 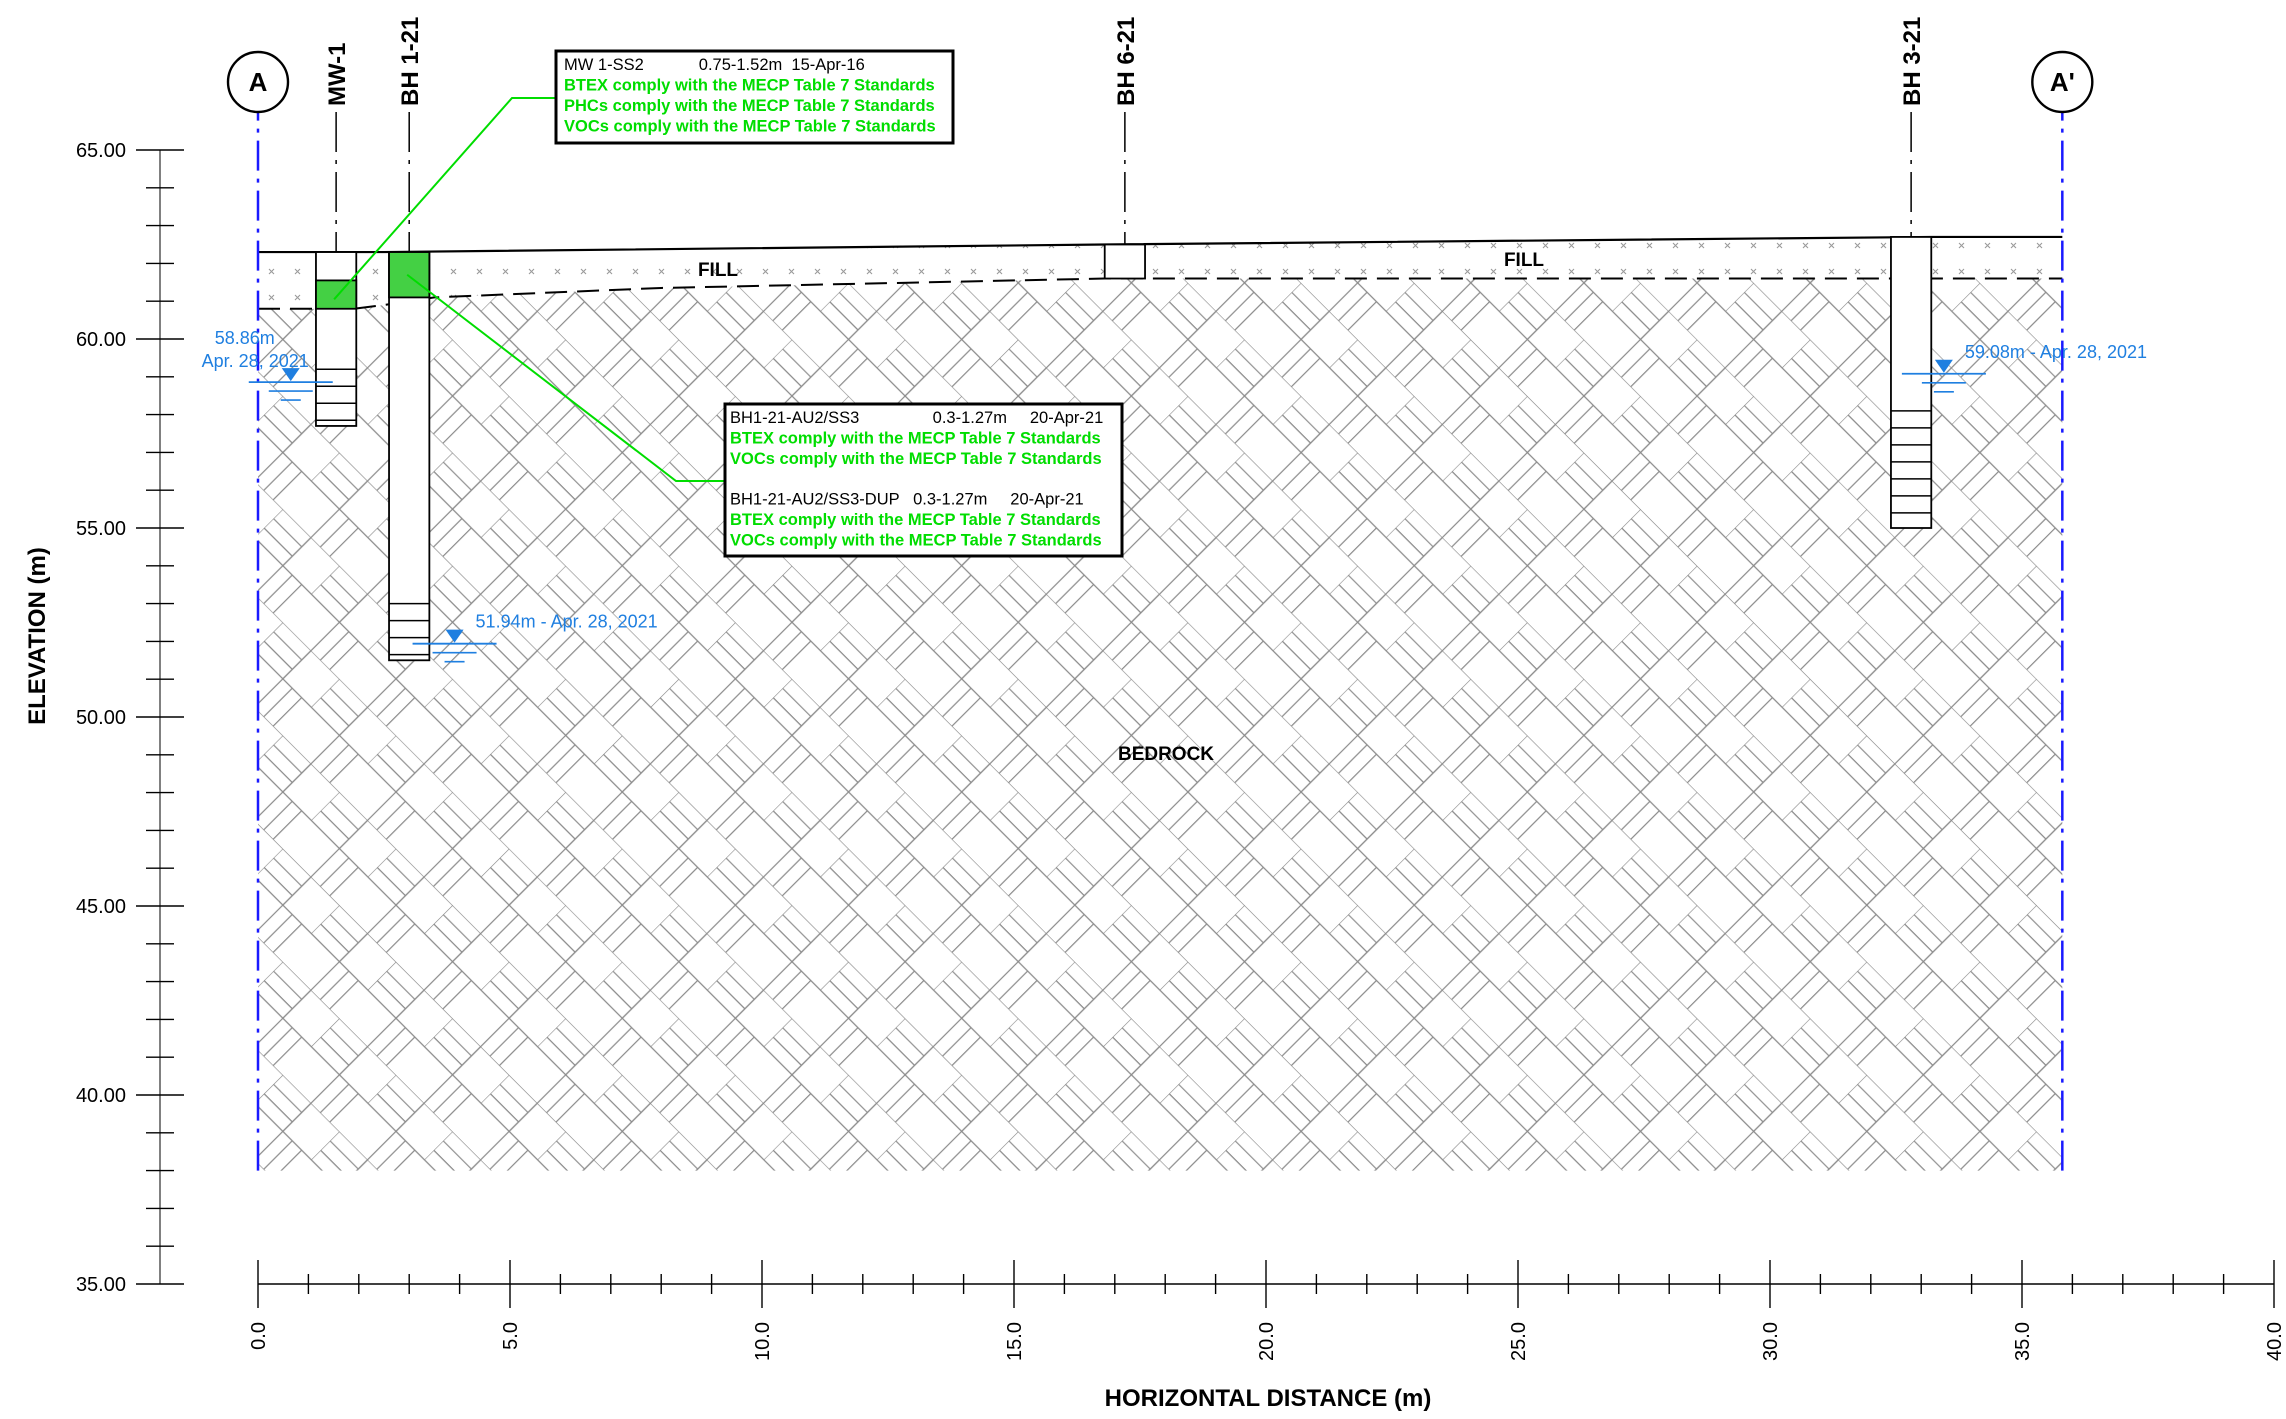 I want to click on borehole: BH 1-21, so click(x=409, y=339).